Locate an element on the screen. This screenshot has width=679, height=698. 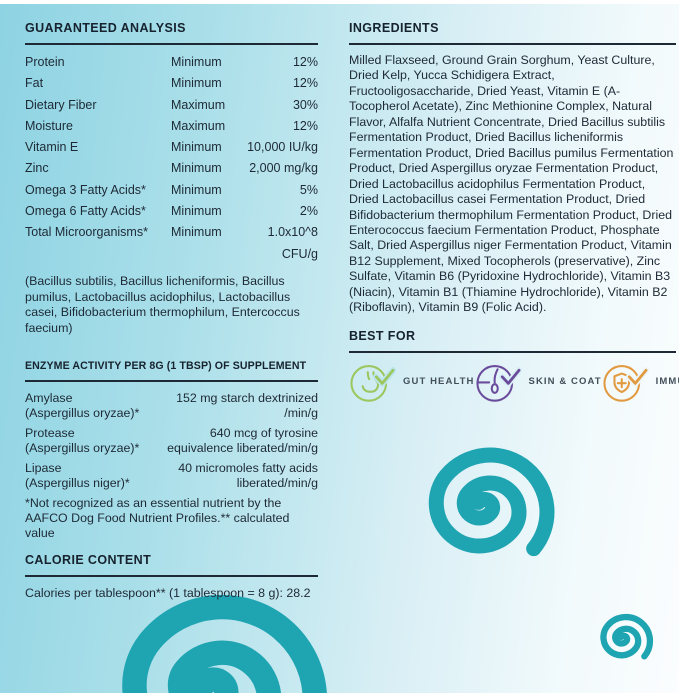
table-row: Omega 6 Fatty Acids* Minimum 2% is located at coordinates (171, 211).